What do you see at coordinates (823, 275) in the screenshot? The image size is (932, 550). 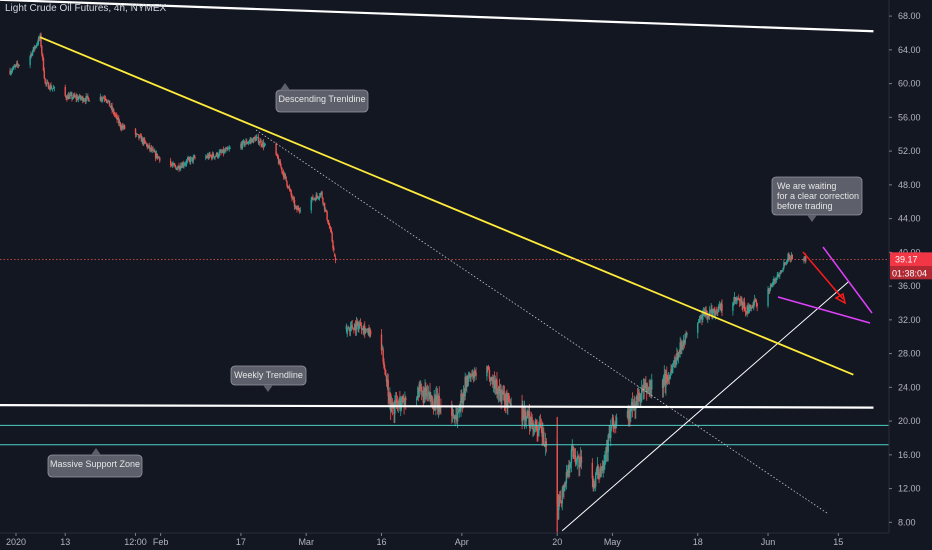 I see `arrow-shaft` at bounding box center [823, 275].